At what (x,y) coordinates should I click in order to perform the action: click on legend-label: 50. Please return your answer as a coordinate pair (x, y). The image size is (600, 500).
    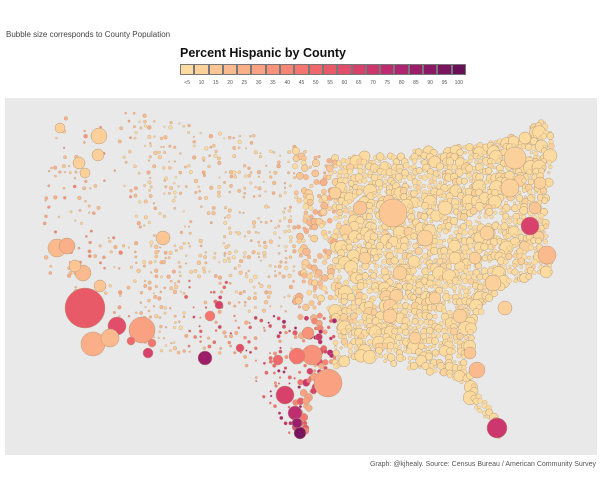
    Looking at the image, I should click on (316, 83).